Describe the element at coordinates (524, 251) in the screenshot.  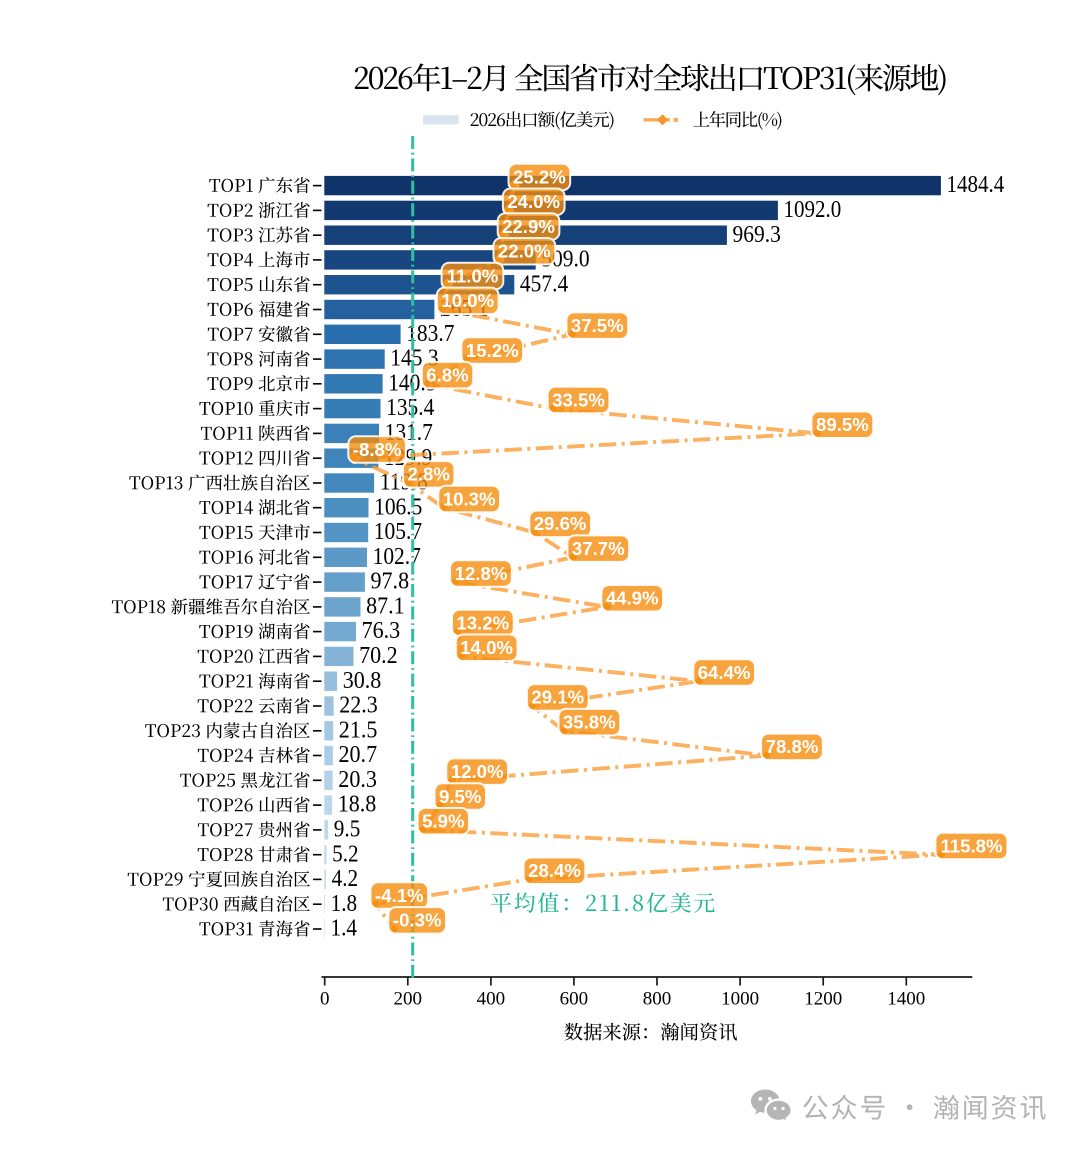
I see `svg-text: 22.0%` at that location.